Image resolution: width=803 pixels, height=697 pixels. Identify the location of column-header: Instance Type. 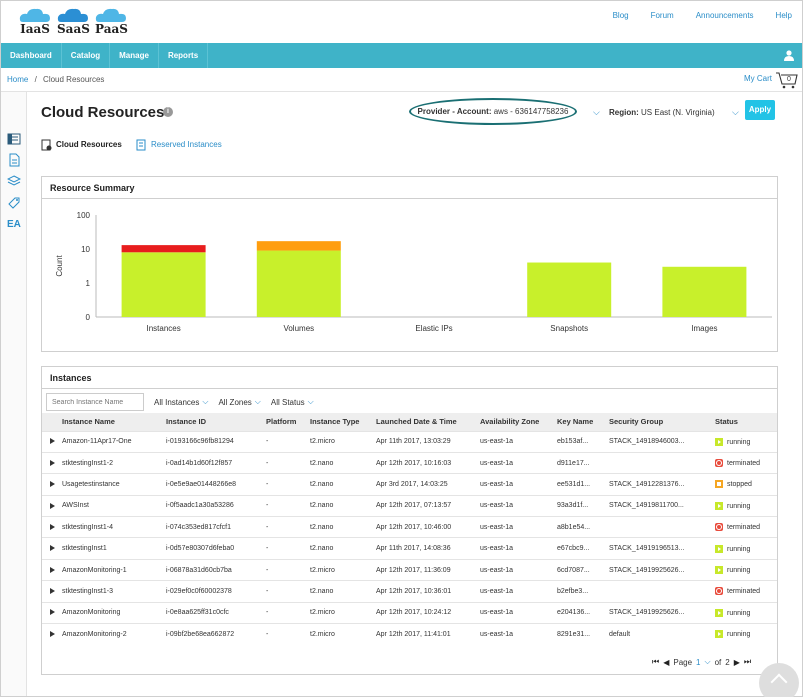
(339, 422).